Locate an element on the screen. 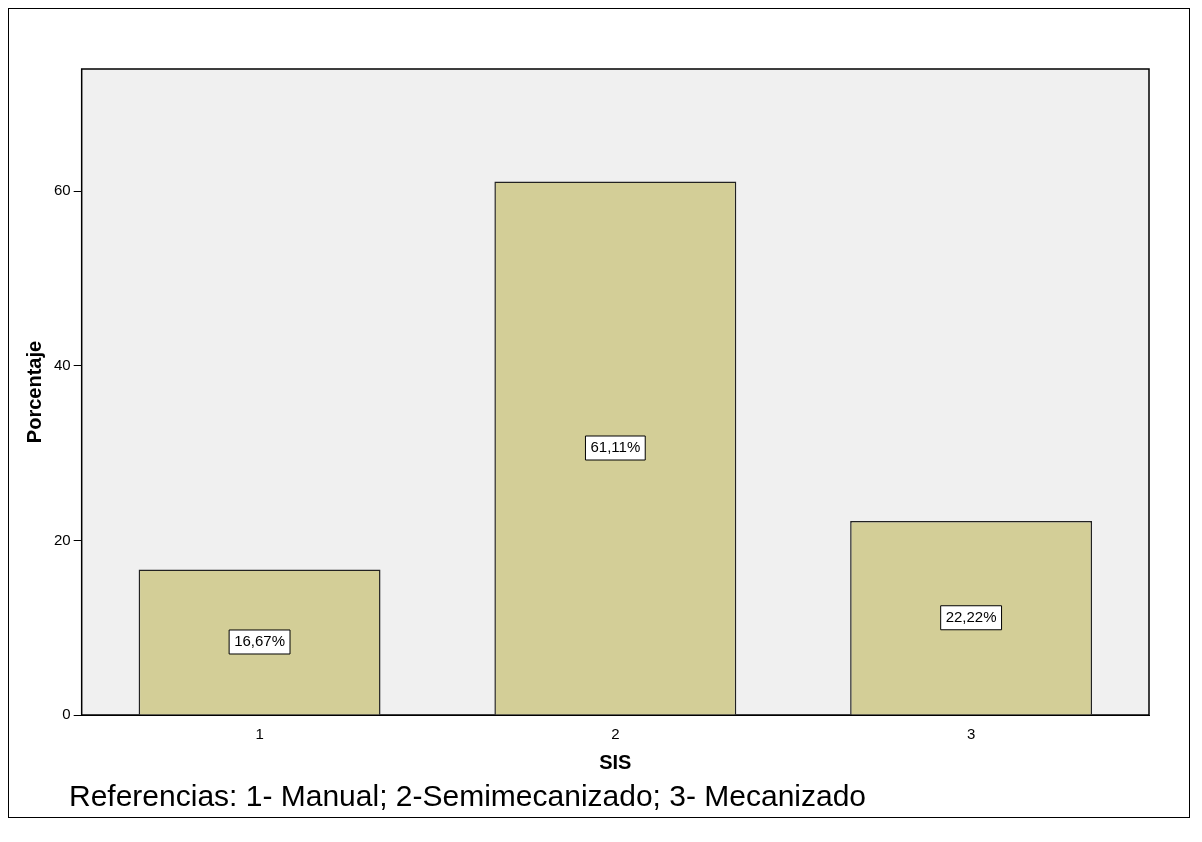 The height and width of the screenshot is (842, 1202). y-tick-label: 60 is located at coordinates (62, 190).